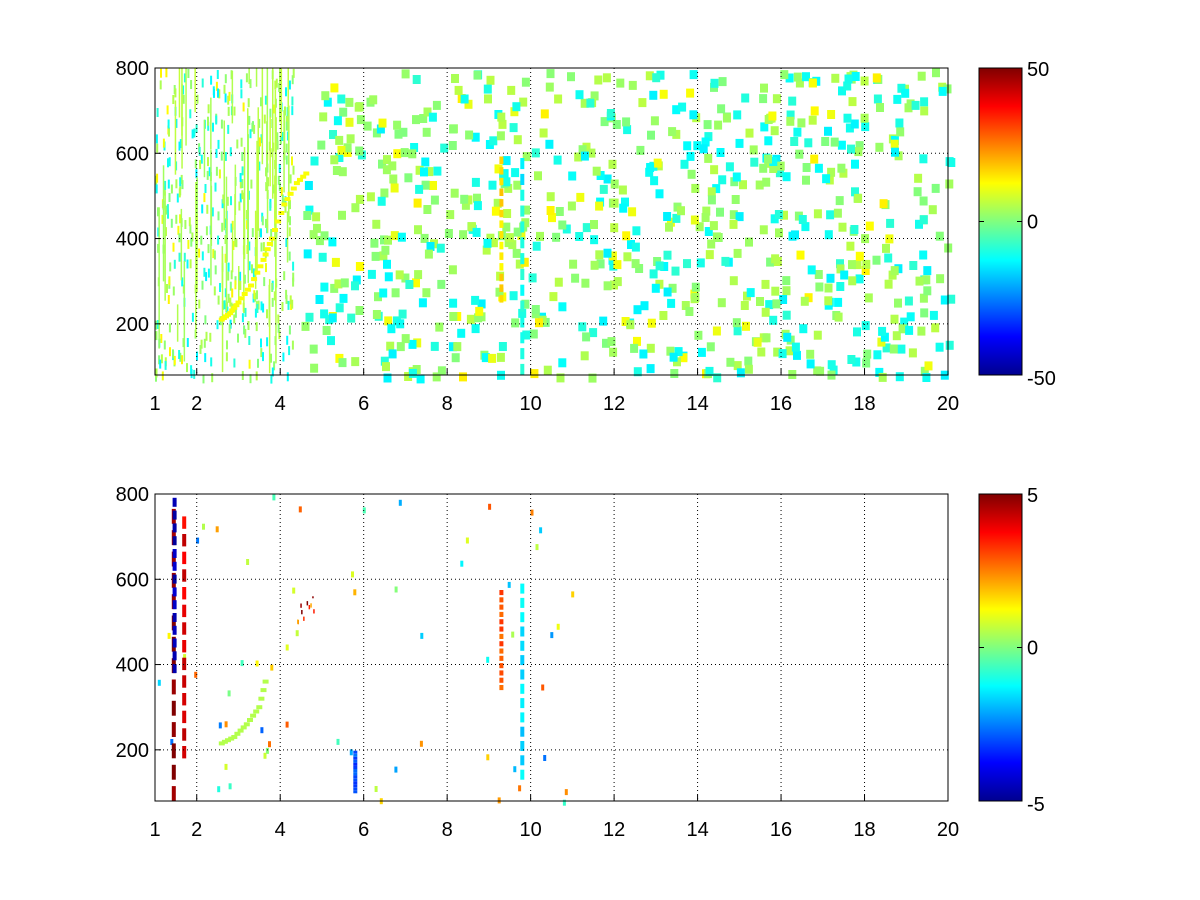 The height and width of the screenshot is (900, 1200). What do you see at coordinates (531, 830) in the screenshot?
I see `x-tick-label: 10` at bounding box center [531, 830].